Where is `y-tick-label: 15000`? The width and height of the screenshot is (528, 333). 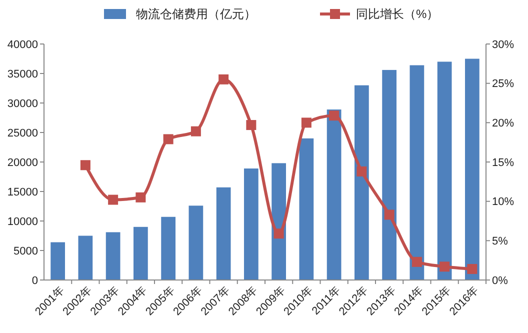 y-tick-label: 15000 is located at coordinates (22, 192).